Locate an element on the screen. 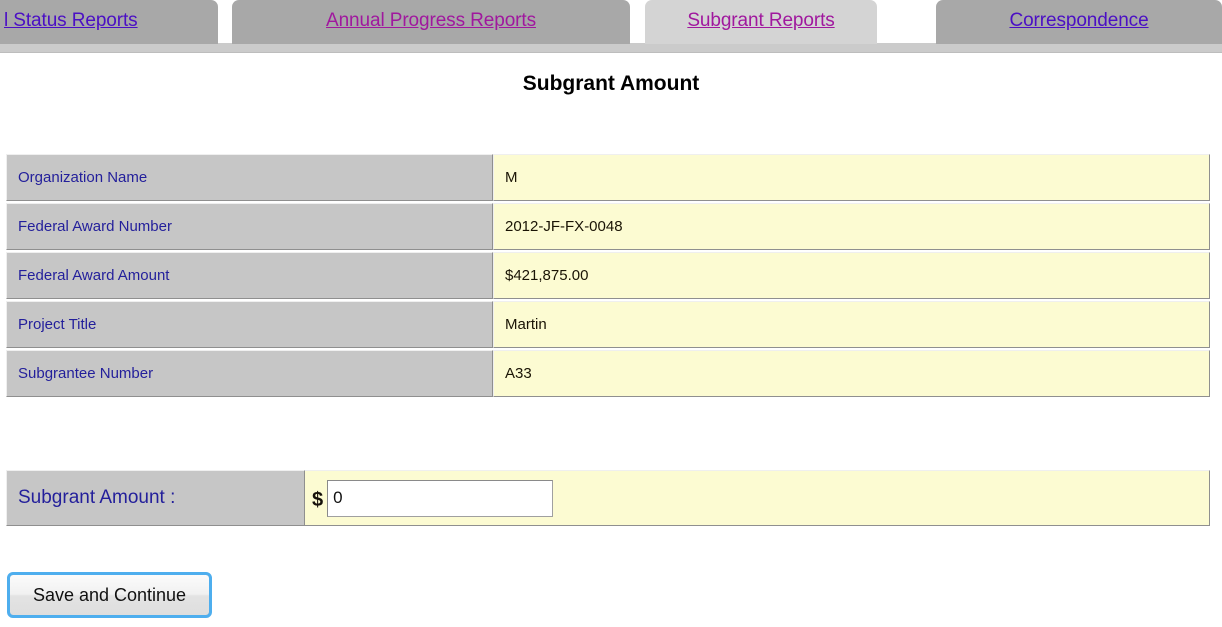 Image resolution: width=1222 pixels, height=627 pixels. table-row: Organization Name M is located at coordinates (608, 177).